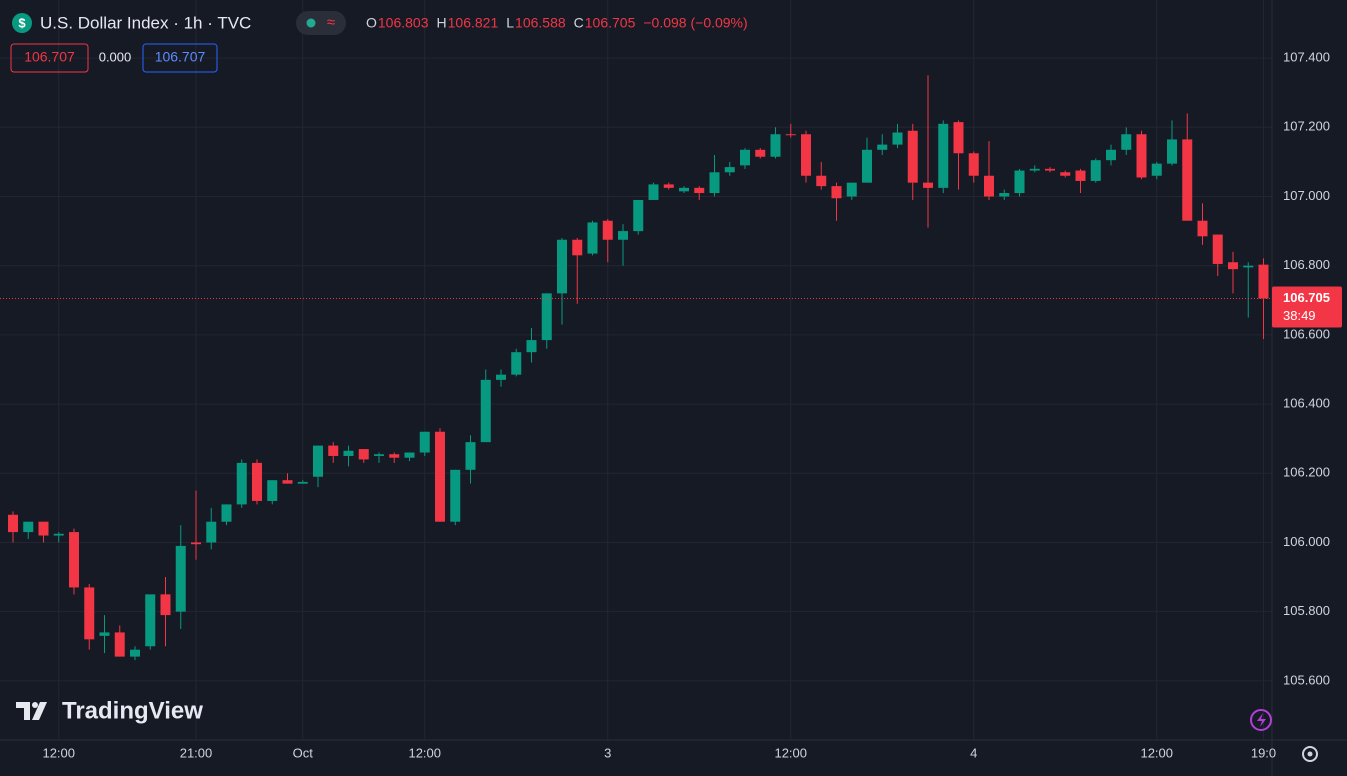 This screenshot has height=776, width=1347. What do you see at coordinates (1263, 752) in the screenshot?
I see `x-tick-label: 19:0` at bounding box center [1263, 752].